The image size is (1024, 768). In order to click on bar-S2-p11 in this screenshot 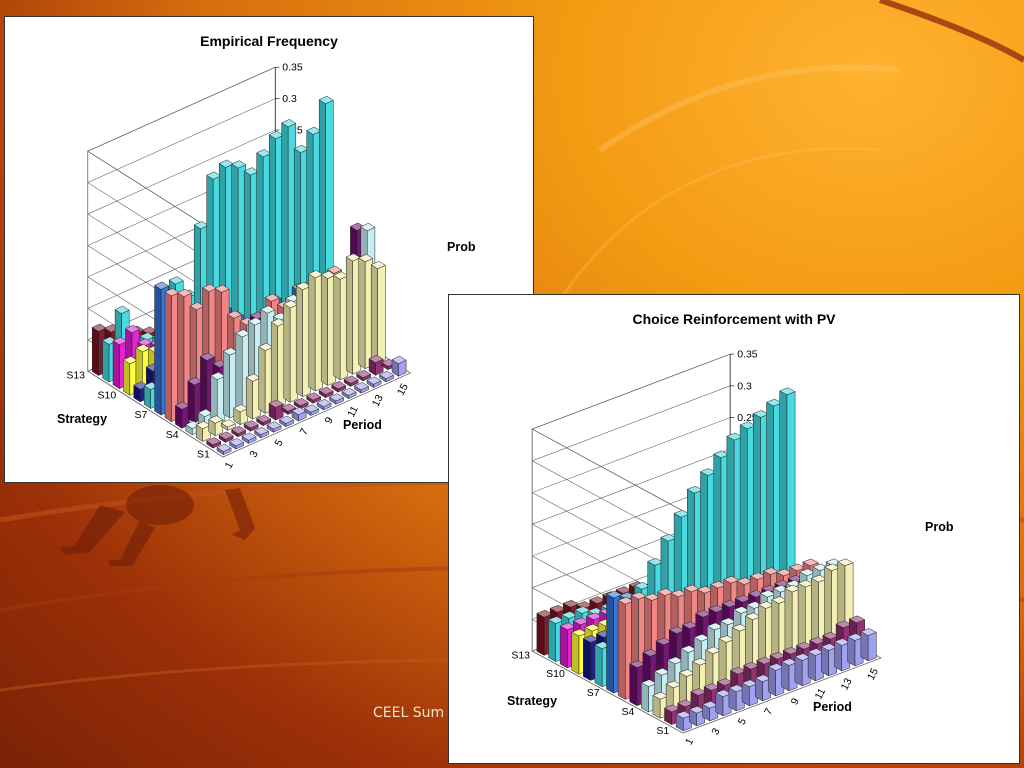, I will do `click(339, 387)`.